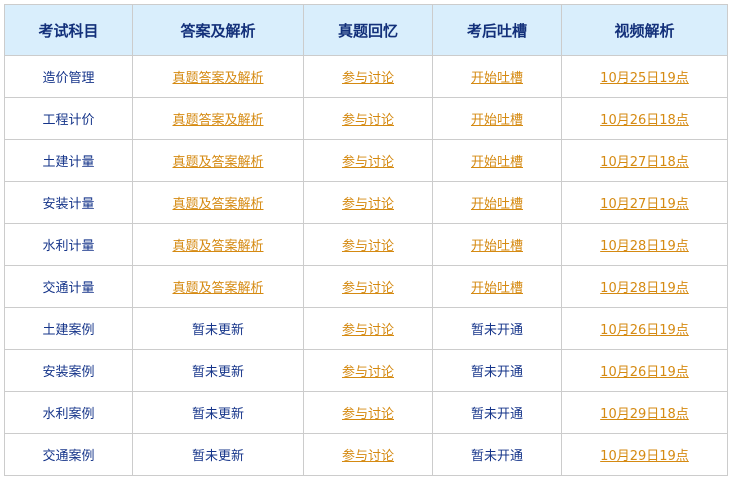 This screenshot has height=481, width=730. I want to click on table-row: 土建计量 真题及答案解析 参与讨论 开始吐槽 10月27日18点, so click(366, 160).